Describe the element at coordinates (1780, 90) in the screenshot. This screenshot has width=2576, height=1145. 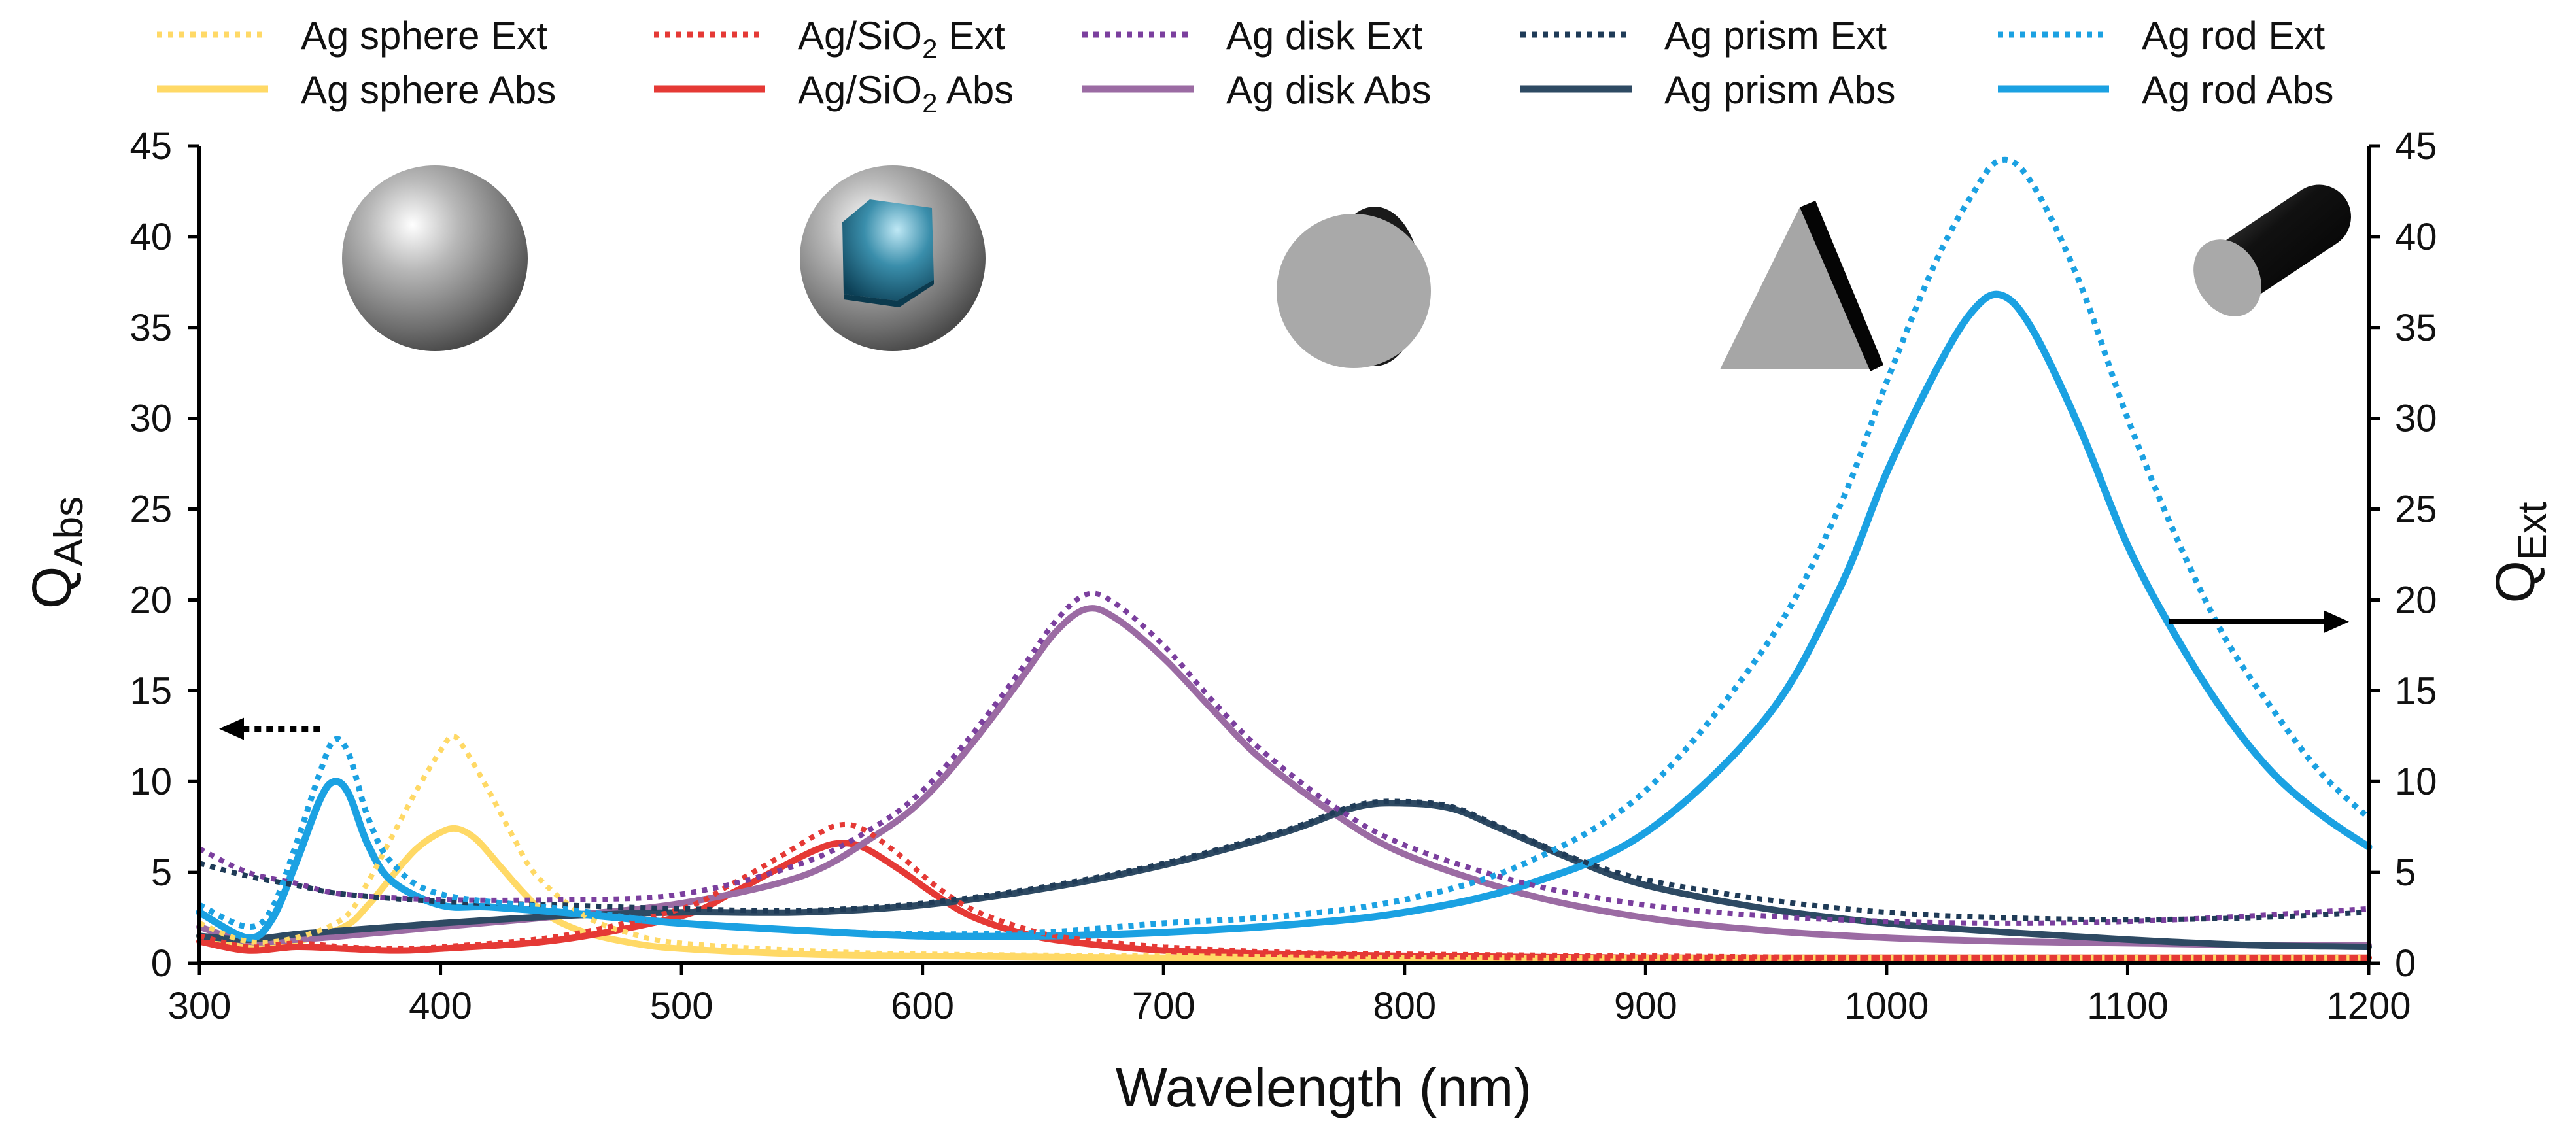
I see `legend-label: Ag prism Abs` at that location.